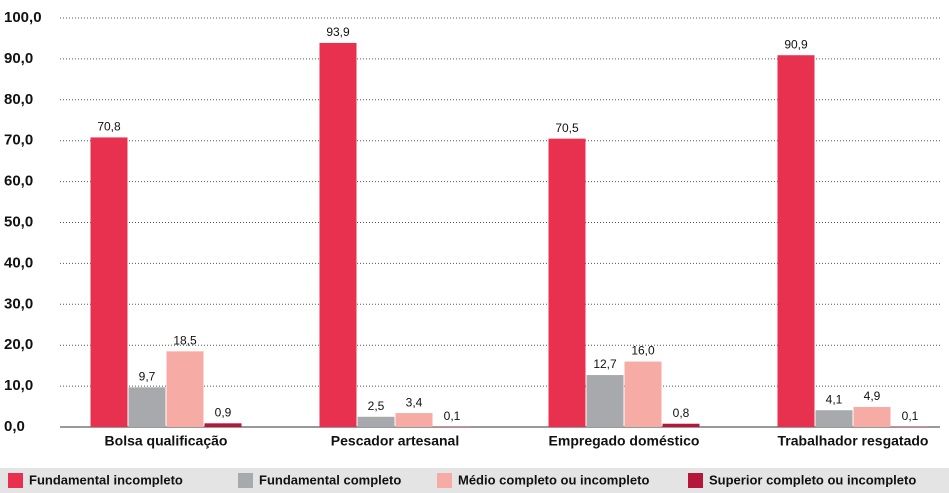  I want to click on value-label: 4,9, so click(872, 396).